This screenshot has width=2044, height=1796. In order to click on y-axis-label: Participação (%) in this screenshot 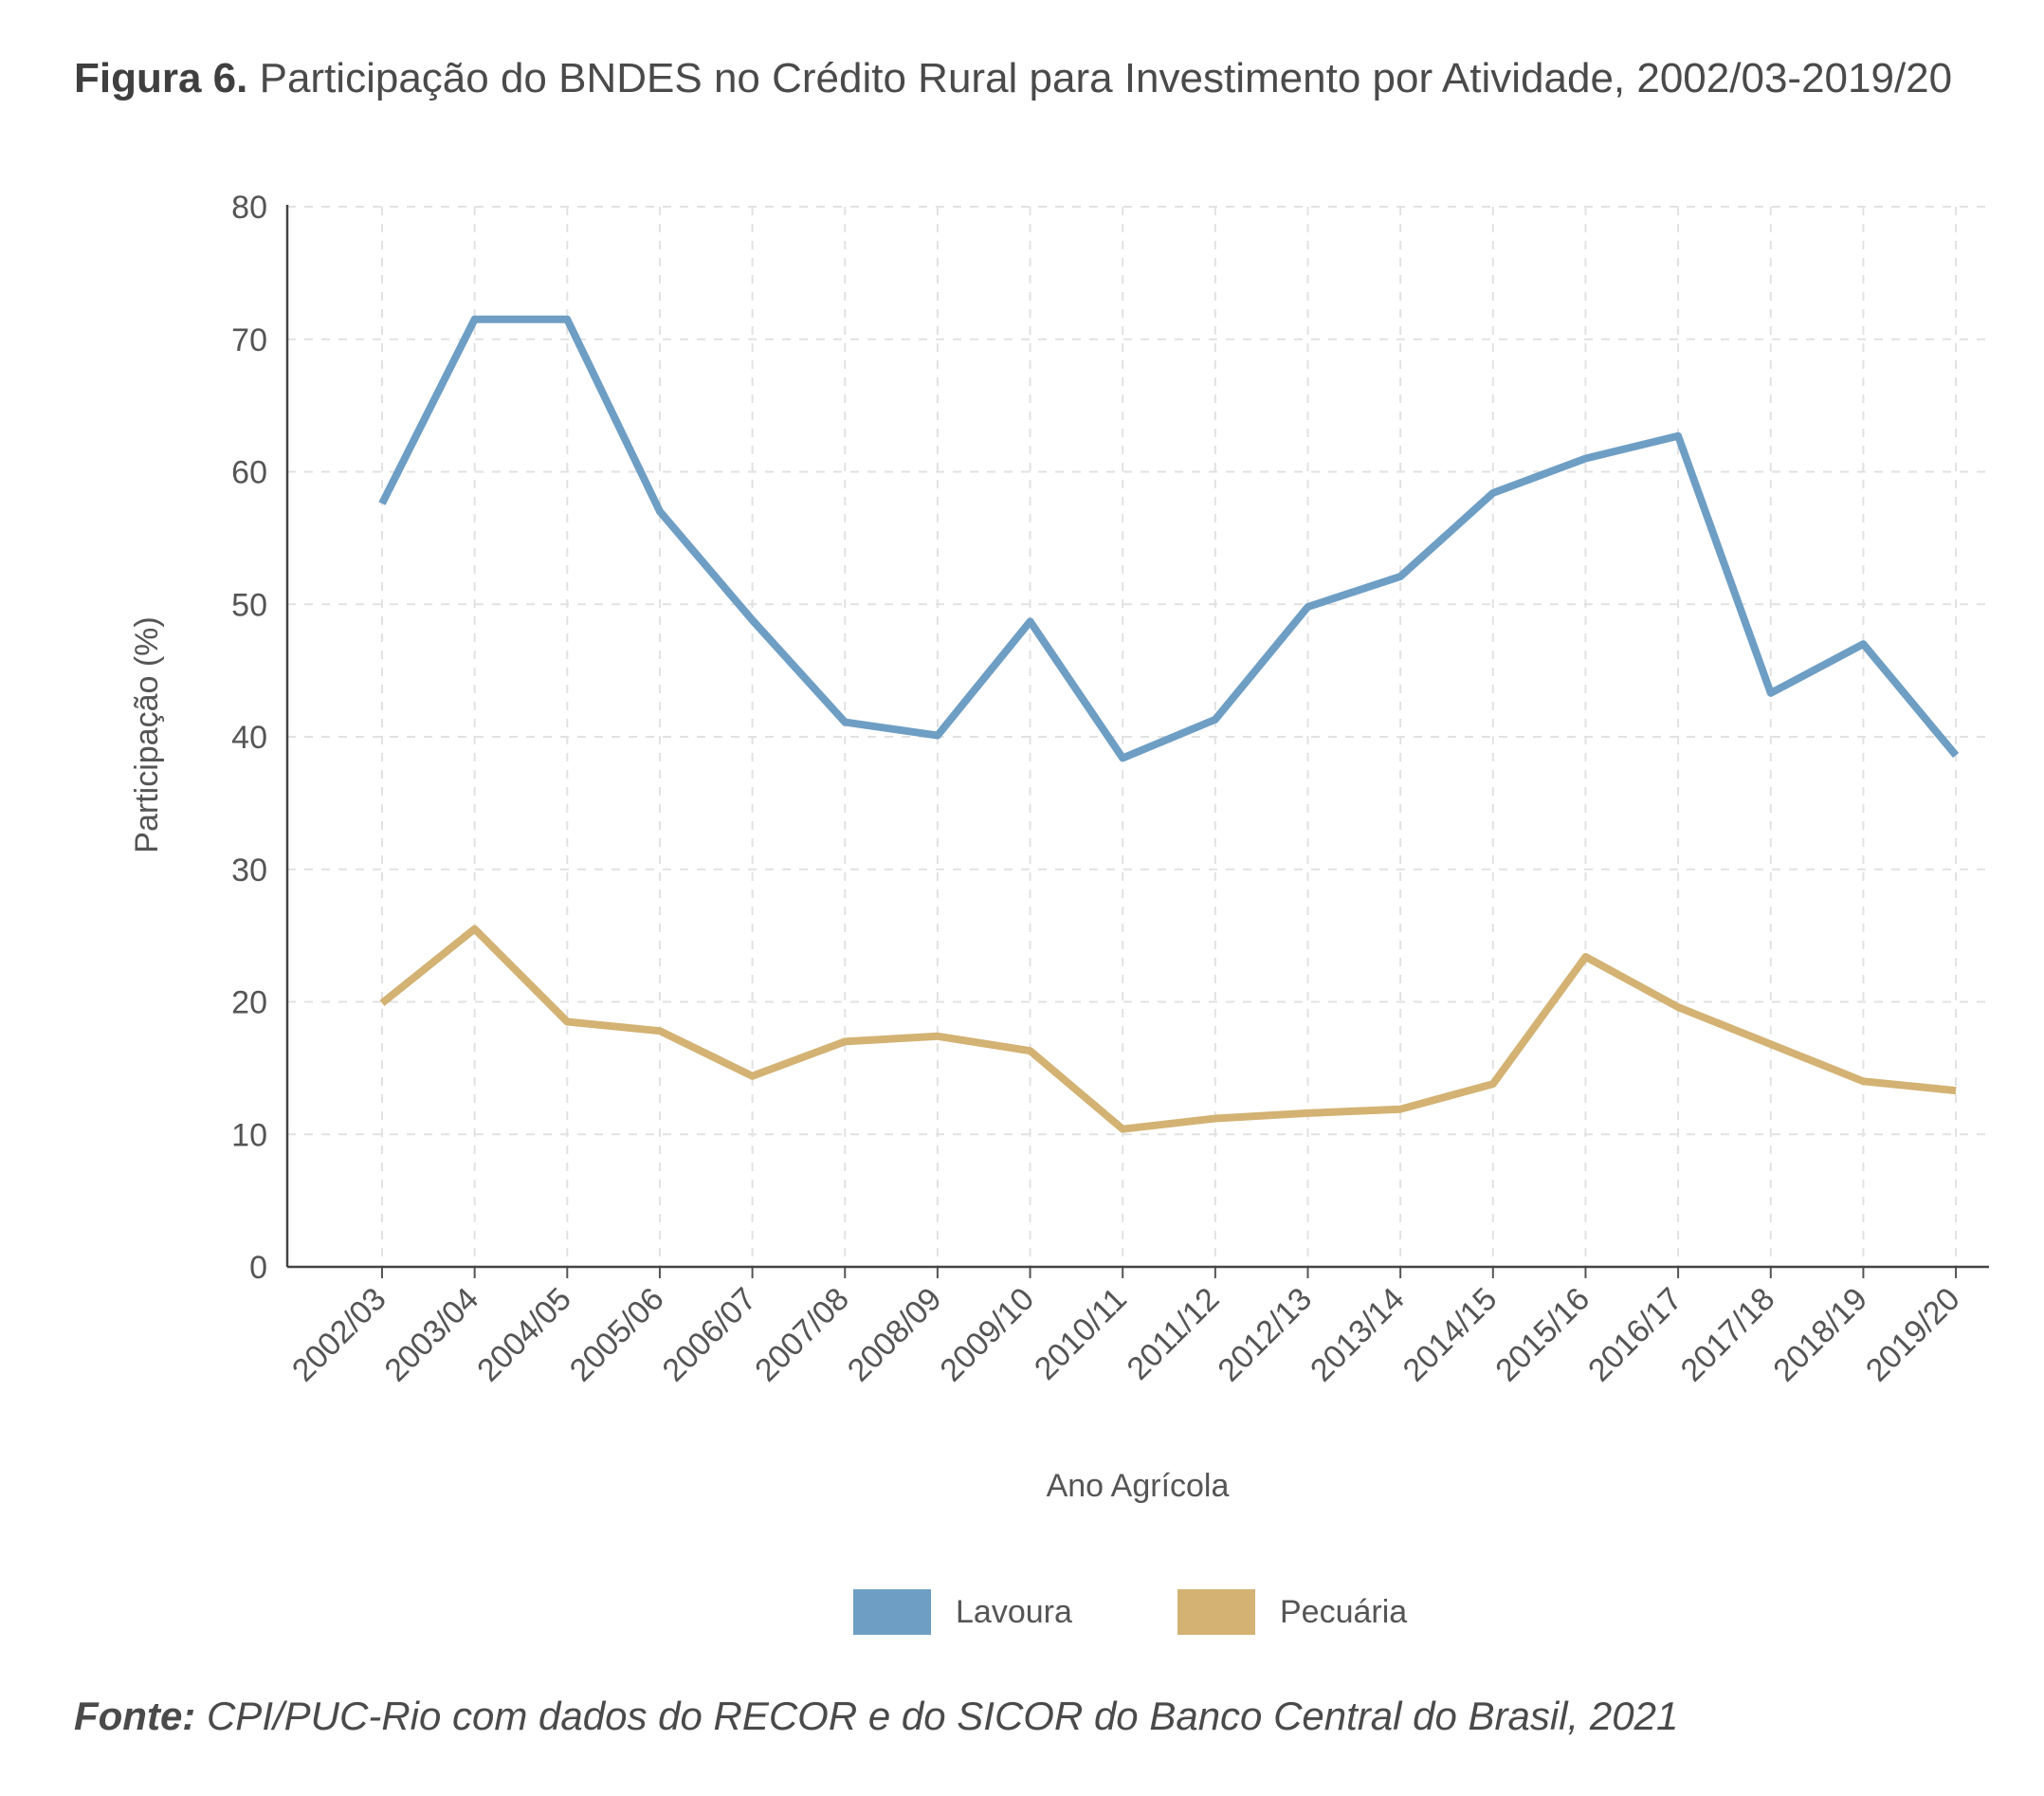, I will do `click(147, 734)`.